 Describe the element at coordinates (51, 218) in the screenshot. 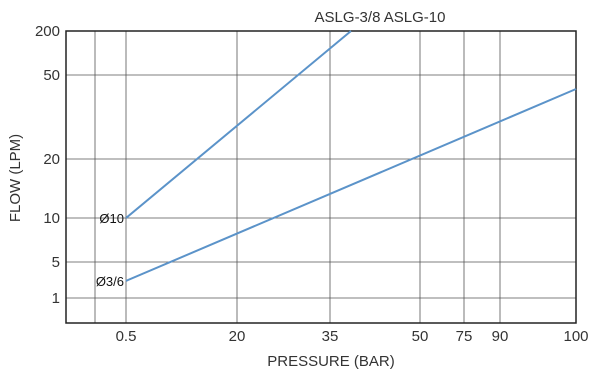

I see `y-tick-label: 10` at that location.